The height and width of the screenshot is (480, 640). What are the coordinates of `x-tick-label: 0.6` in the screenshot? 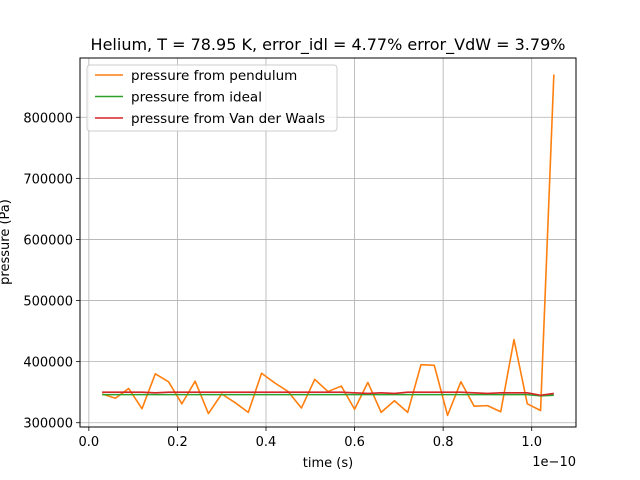 It's located at (354, 442).